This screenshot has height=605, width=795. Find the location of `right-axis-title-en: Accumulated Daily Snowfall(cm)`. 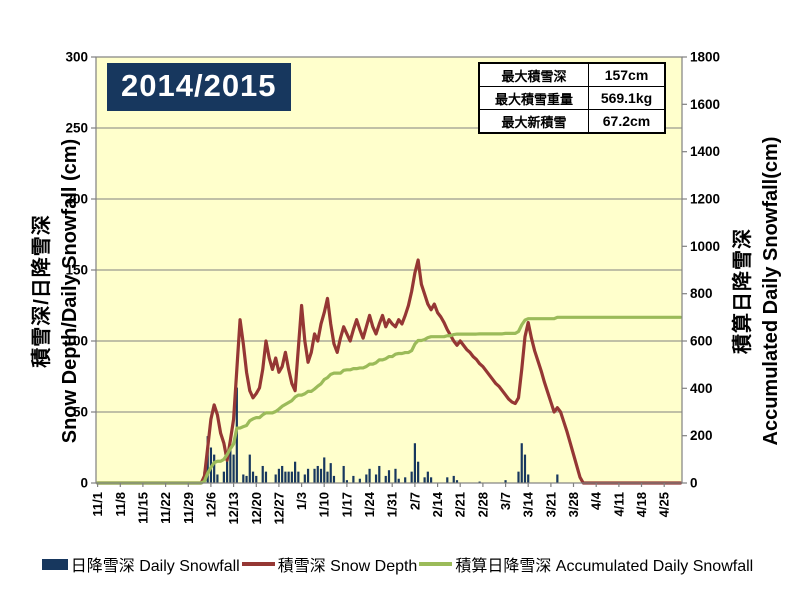

right-axis-title-en: Accumulated Daily Snowfall(cm) is located at coordinates (771, 291).